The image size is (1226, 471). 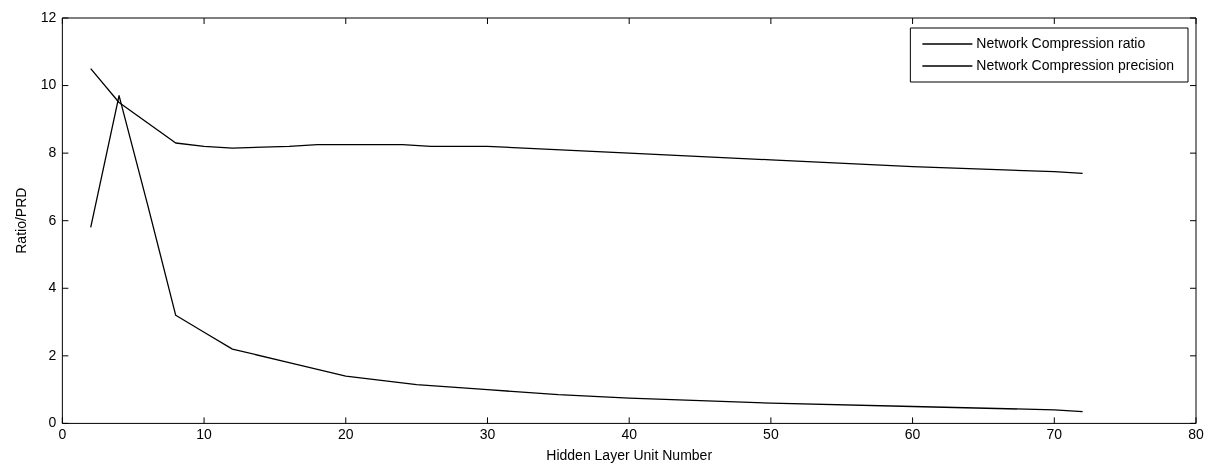 What do you see at coordinates (912, 433) in the screenshot?
I see `x-tick-label: 60` at bounding box center [912, 433].